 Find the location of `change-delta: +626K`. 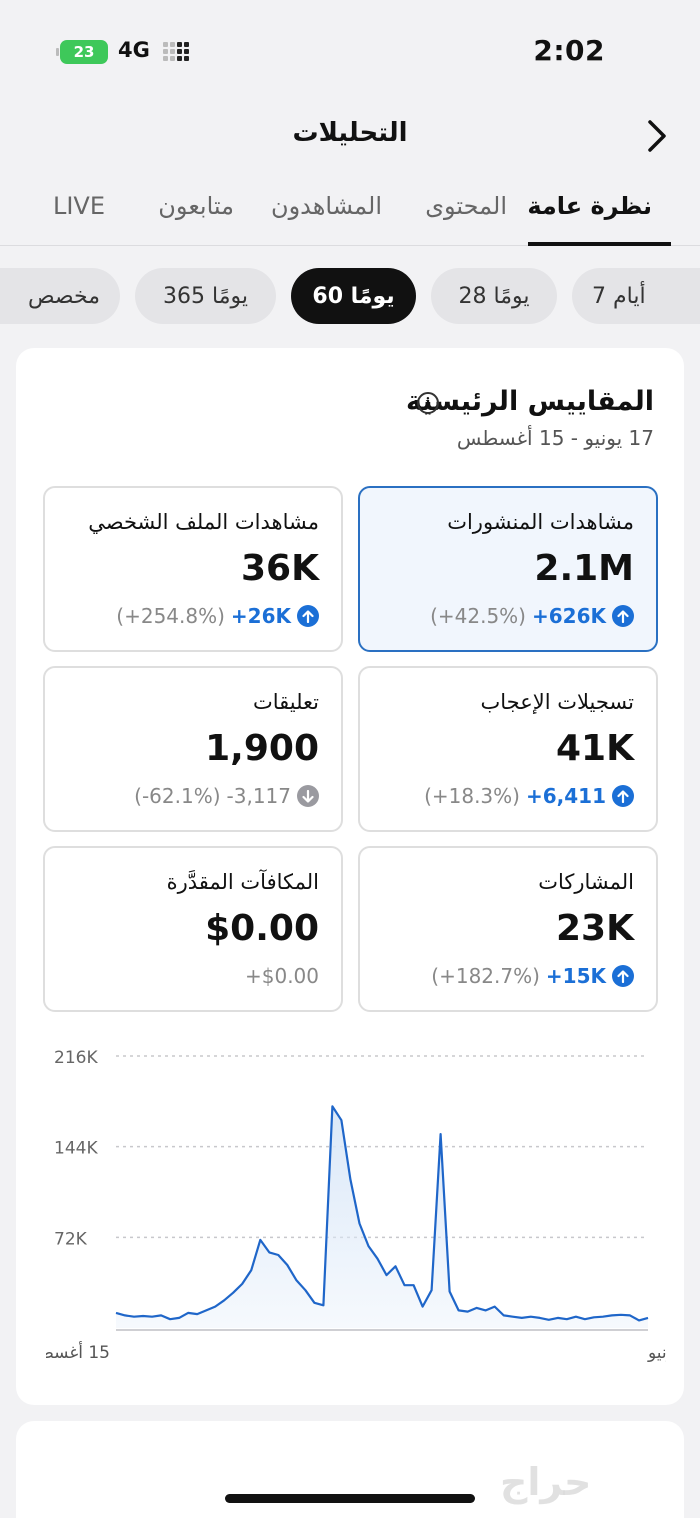

change-delta: +626K is located at coordinates (568, 616).